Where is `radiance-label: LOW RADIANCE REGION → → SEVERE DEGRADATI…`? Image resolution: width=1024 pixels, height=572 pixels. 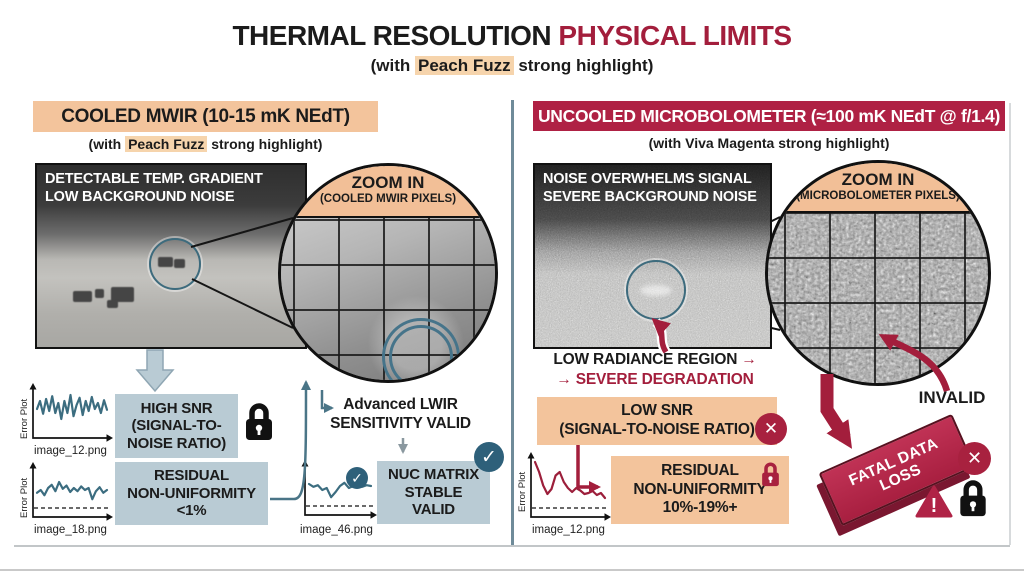 radiance-label: LOW RADIANCE REGION → → SEVERE DEGRADATI… is located at coordinates (655, 370).